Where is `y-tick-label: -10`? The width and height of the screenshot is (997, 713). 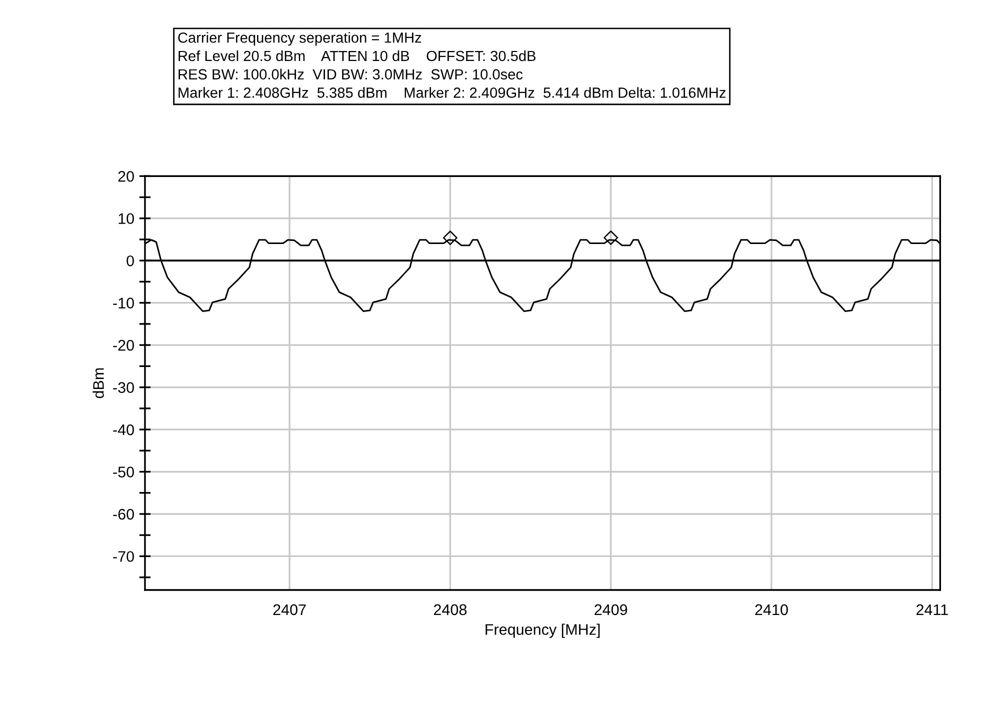 y-tick-label: -10 is located at coordinates (123, 303).